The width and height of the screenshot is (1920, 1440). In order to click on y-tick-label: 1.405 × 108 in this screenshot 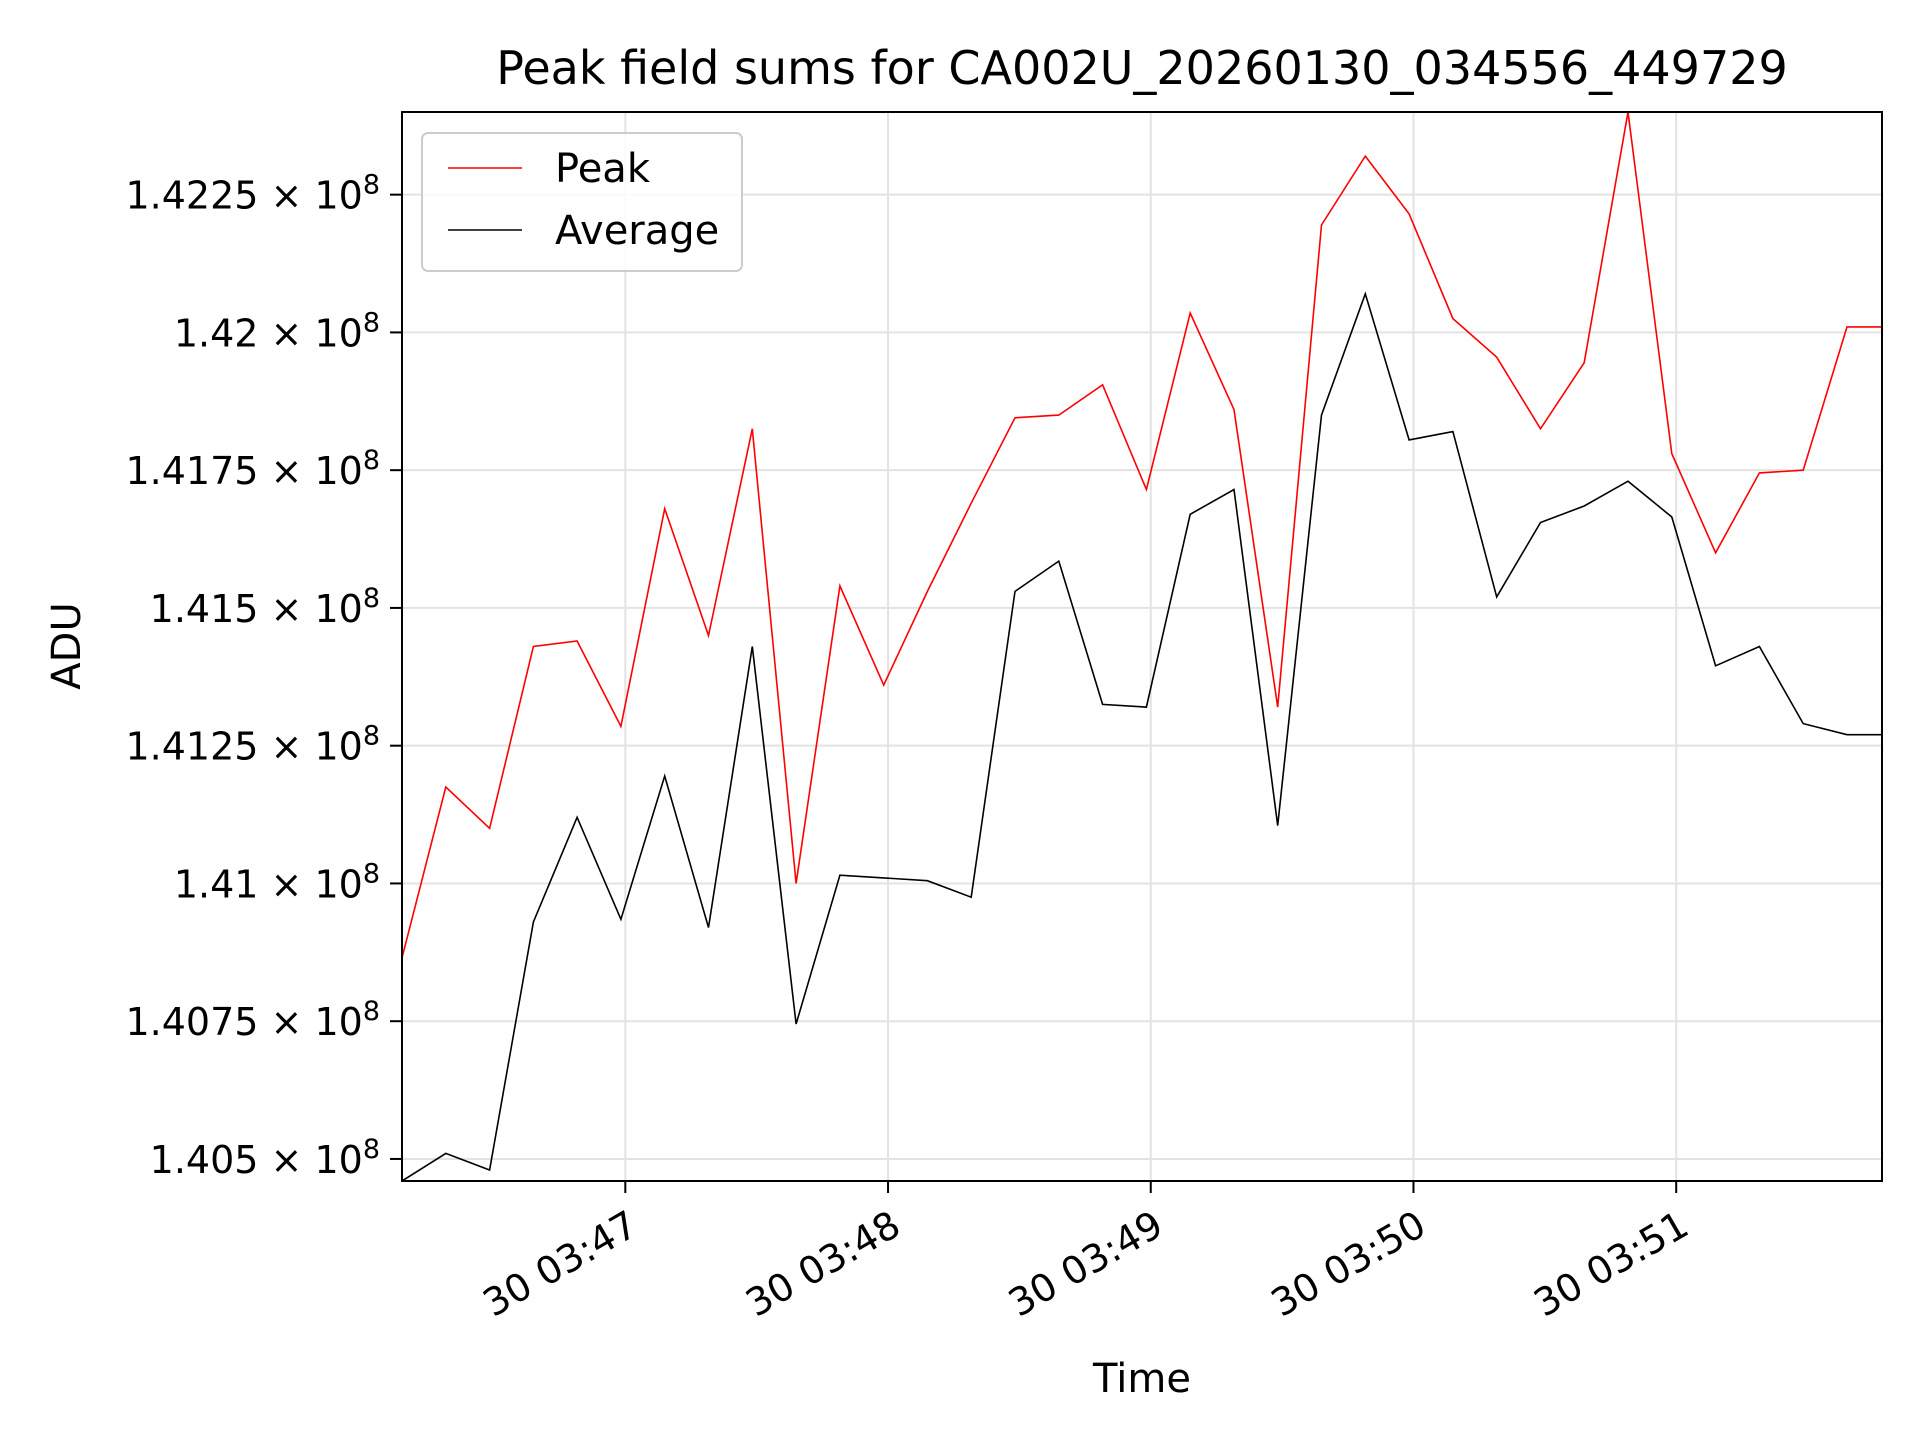, I will do `click(265, 1158)`.